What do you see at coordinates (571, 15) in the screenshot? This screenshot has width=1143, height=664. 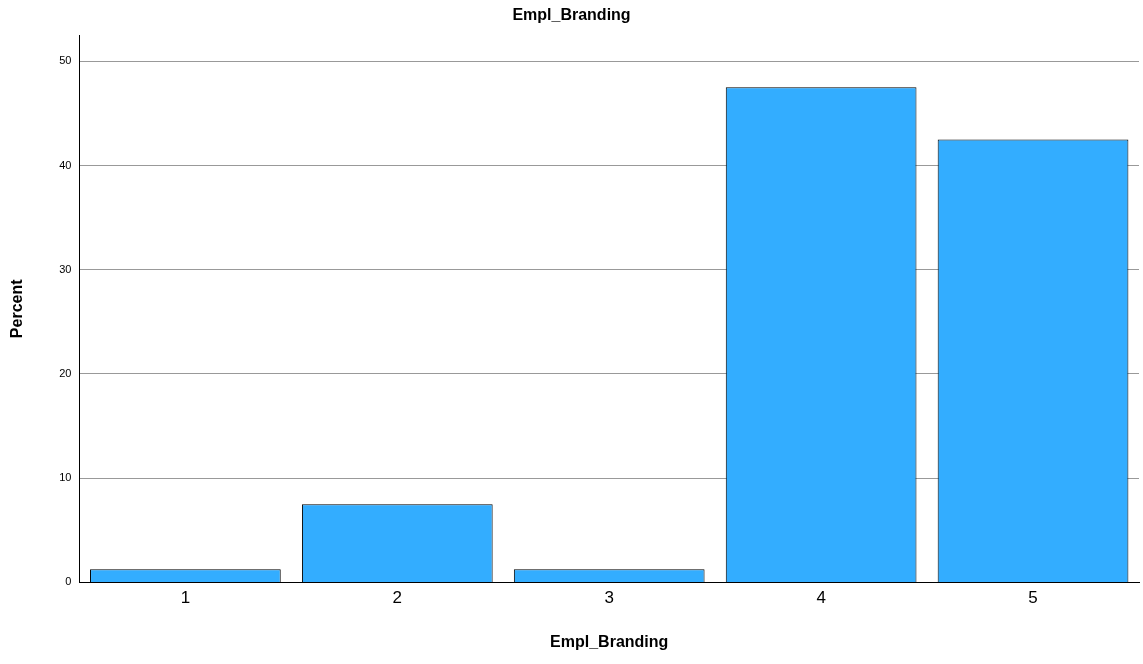 I see `chart-title: Empl_Branding` at bounding box center [571, 15].